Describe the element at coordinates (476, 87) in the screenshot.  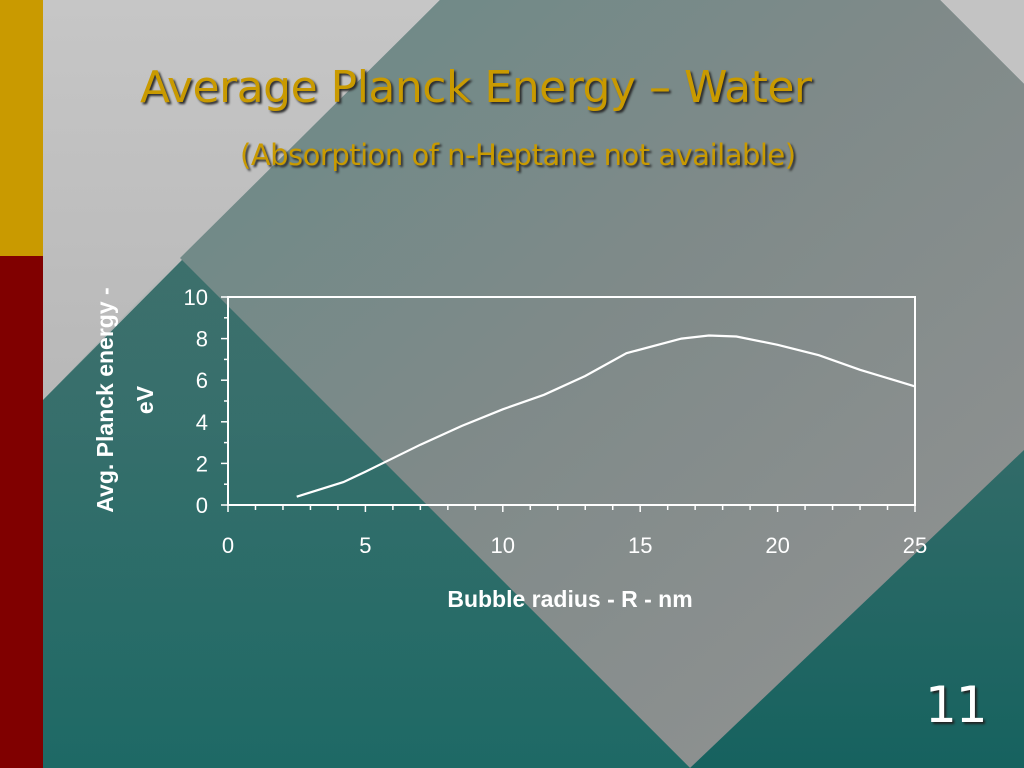
I see `slide-title: Average Planck Energy – Water` at that location.